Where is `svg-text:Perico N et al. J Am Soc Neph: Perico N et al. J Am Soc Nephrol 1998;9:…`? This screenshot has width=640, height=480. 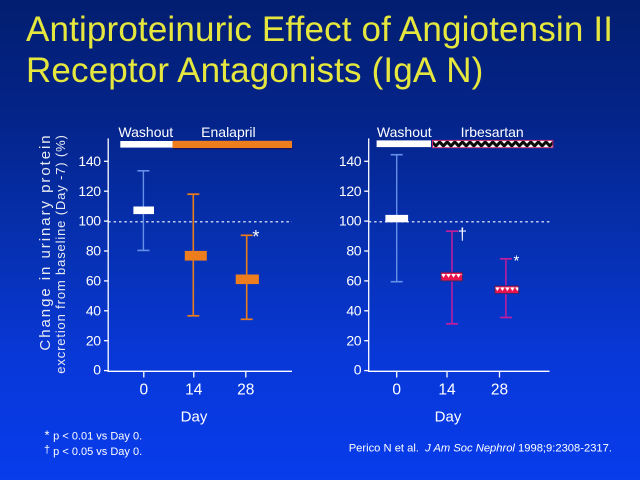
svg-text:Perico N et al. J Am Soc Neph: Perico N et al. J Am Soc Nephrol 1998;9:… is located at coordinates (480, 449).